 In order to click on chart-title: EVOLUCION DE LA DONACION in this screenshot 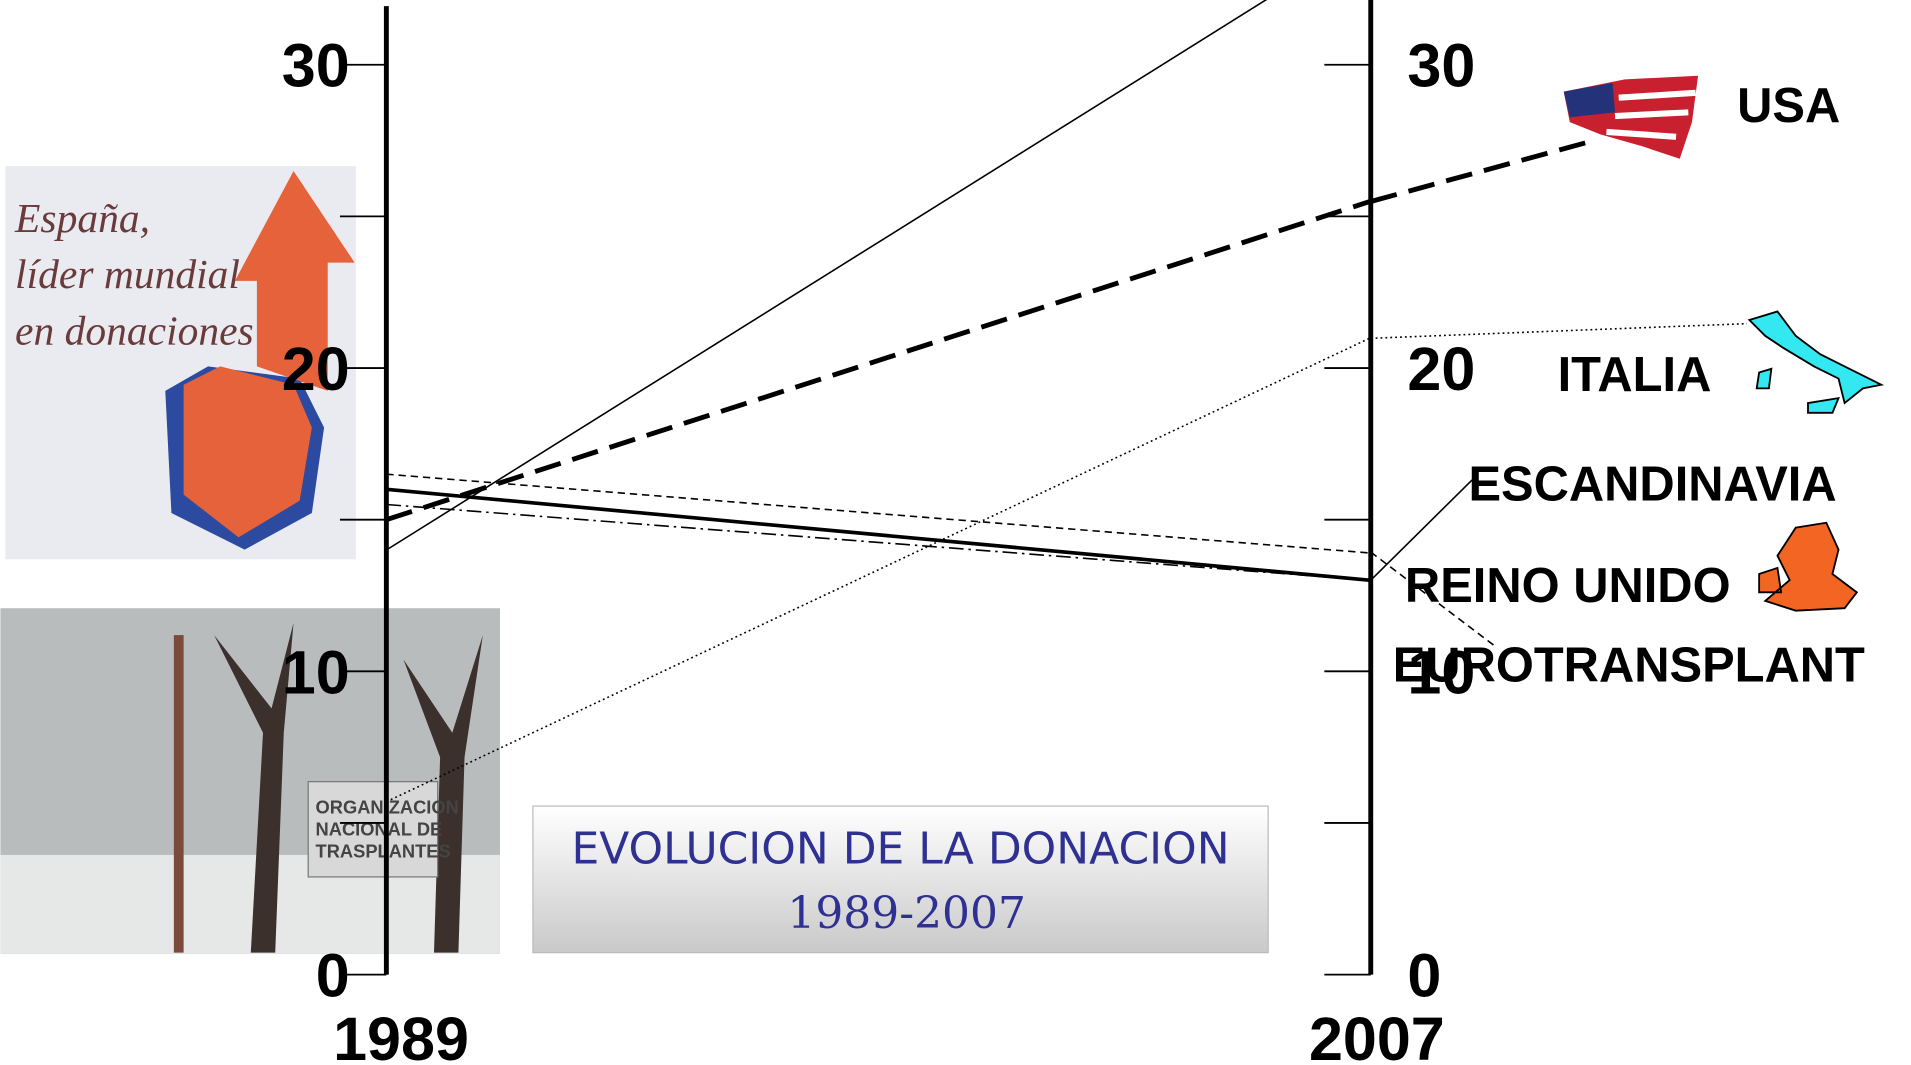, I will do `click(900, 848)`.